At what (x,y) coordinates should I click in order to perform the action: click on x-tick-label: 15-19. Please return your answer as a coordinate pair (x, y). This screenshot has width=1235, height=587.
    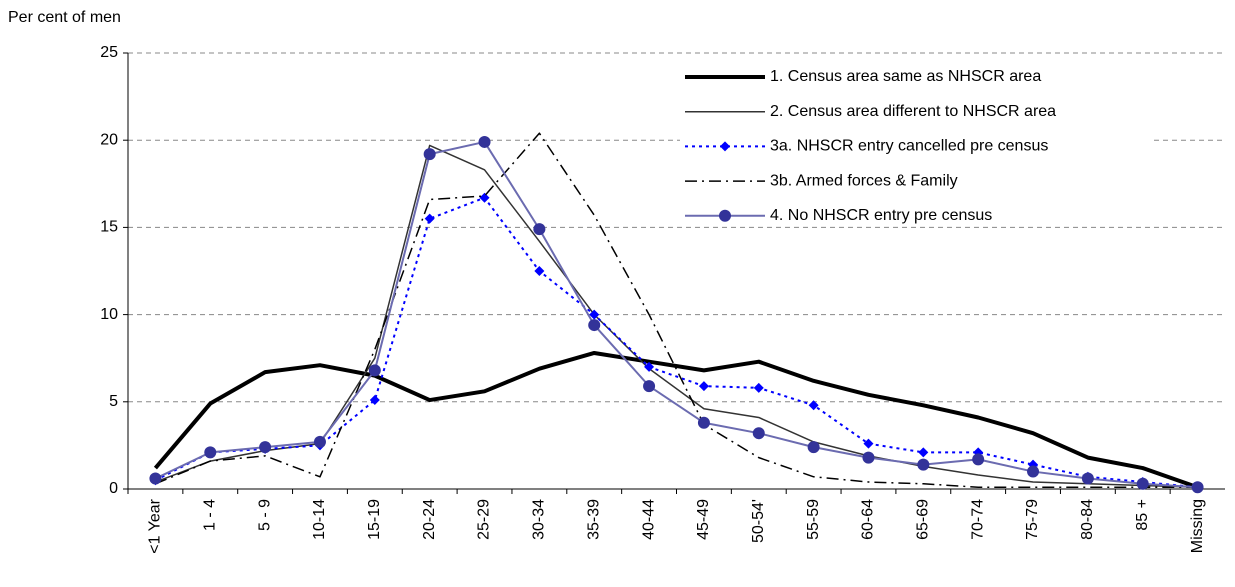
    Looking at the image, I should click on (374, 519).